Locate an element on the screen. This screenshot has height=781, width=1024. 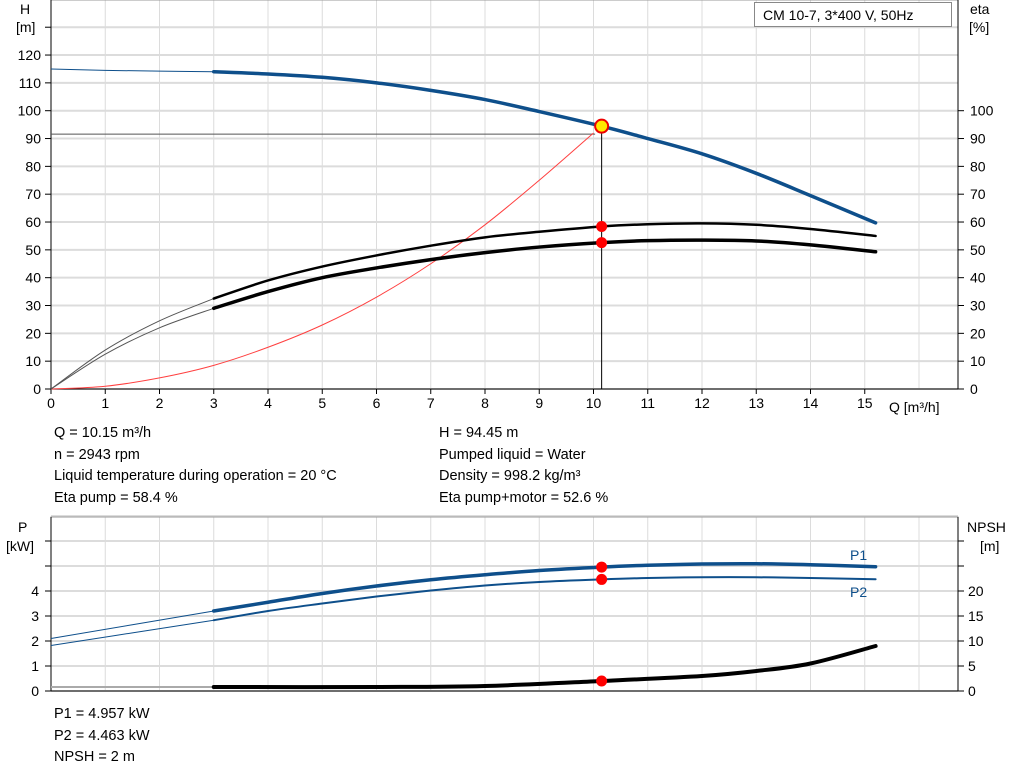
x-tick-label: 4 is located at coordinates (268, 403).